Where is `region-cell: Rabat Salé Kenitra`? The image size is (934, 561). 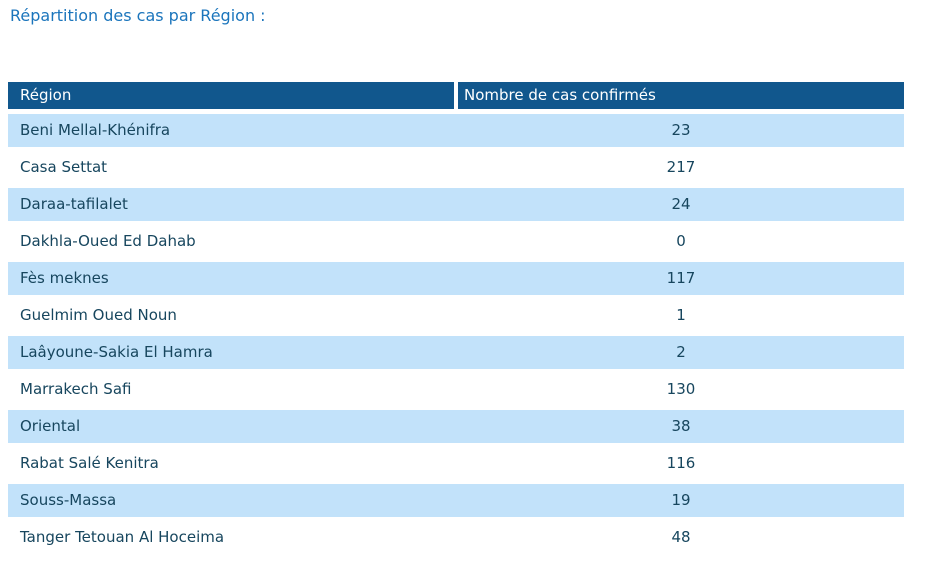 region-cell: Rabat Salé Kenitra is located at coordinates (89, 463).